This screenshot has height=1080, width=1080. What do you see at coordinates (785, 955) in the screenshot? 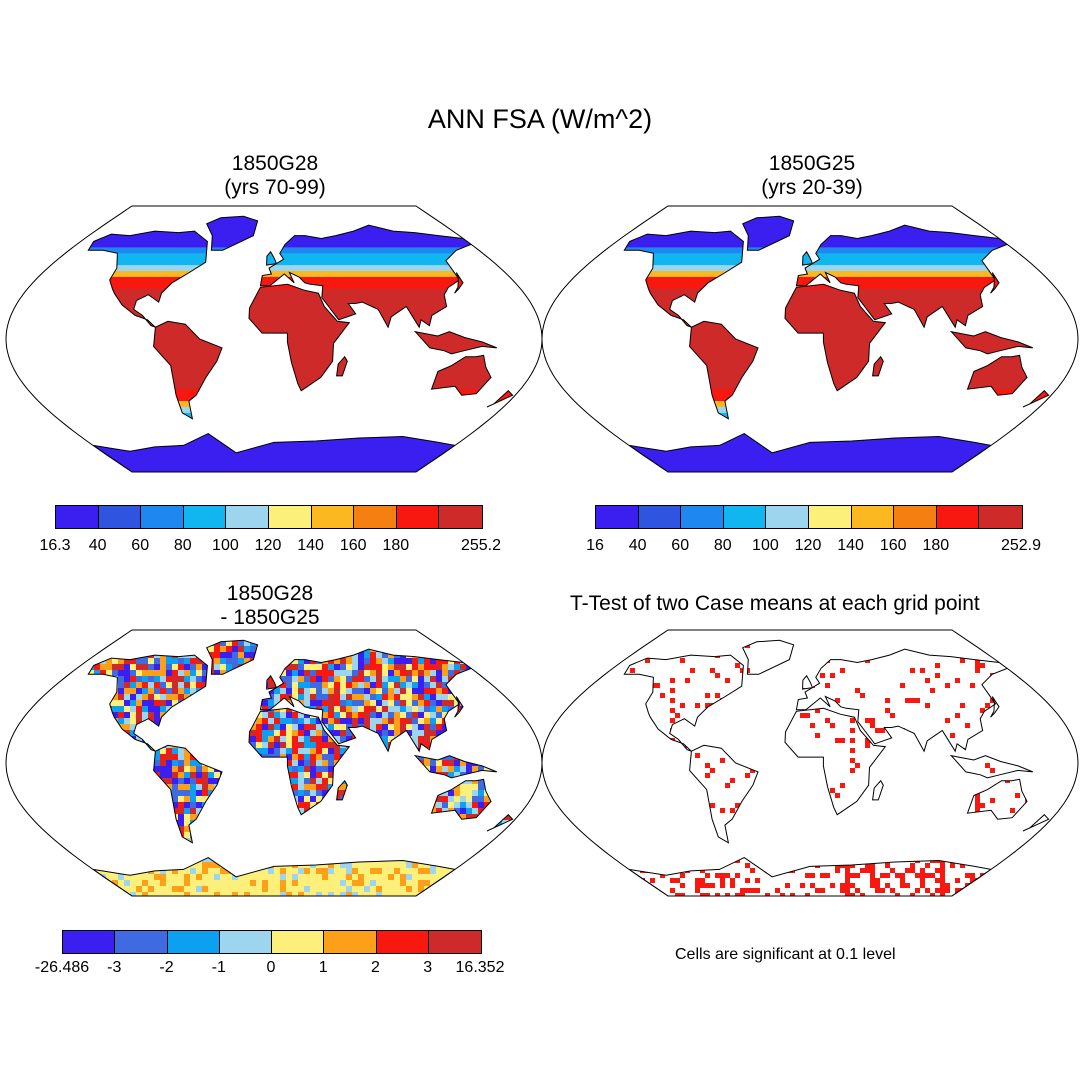
I see `significance-note: Cells are significant at 0.1 level` at bounding box center [785, 955].